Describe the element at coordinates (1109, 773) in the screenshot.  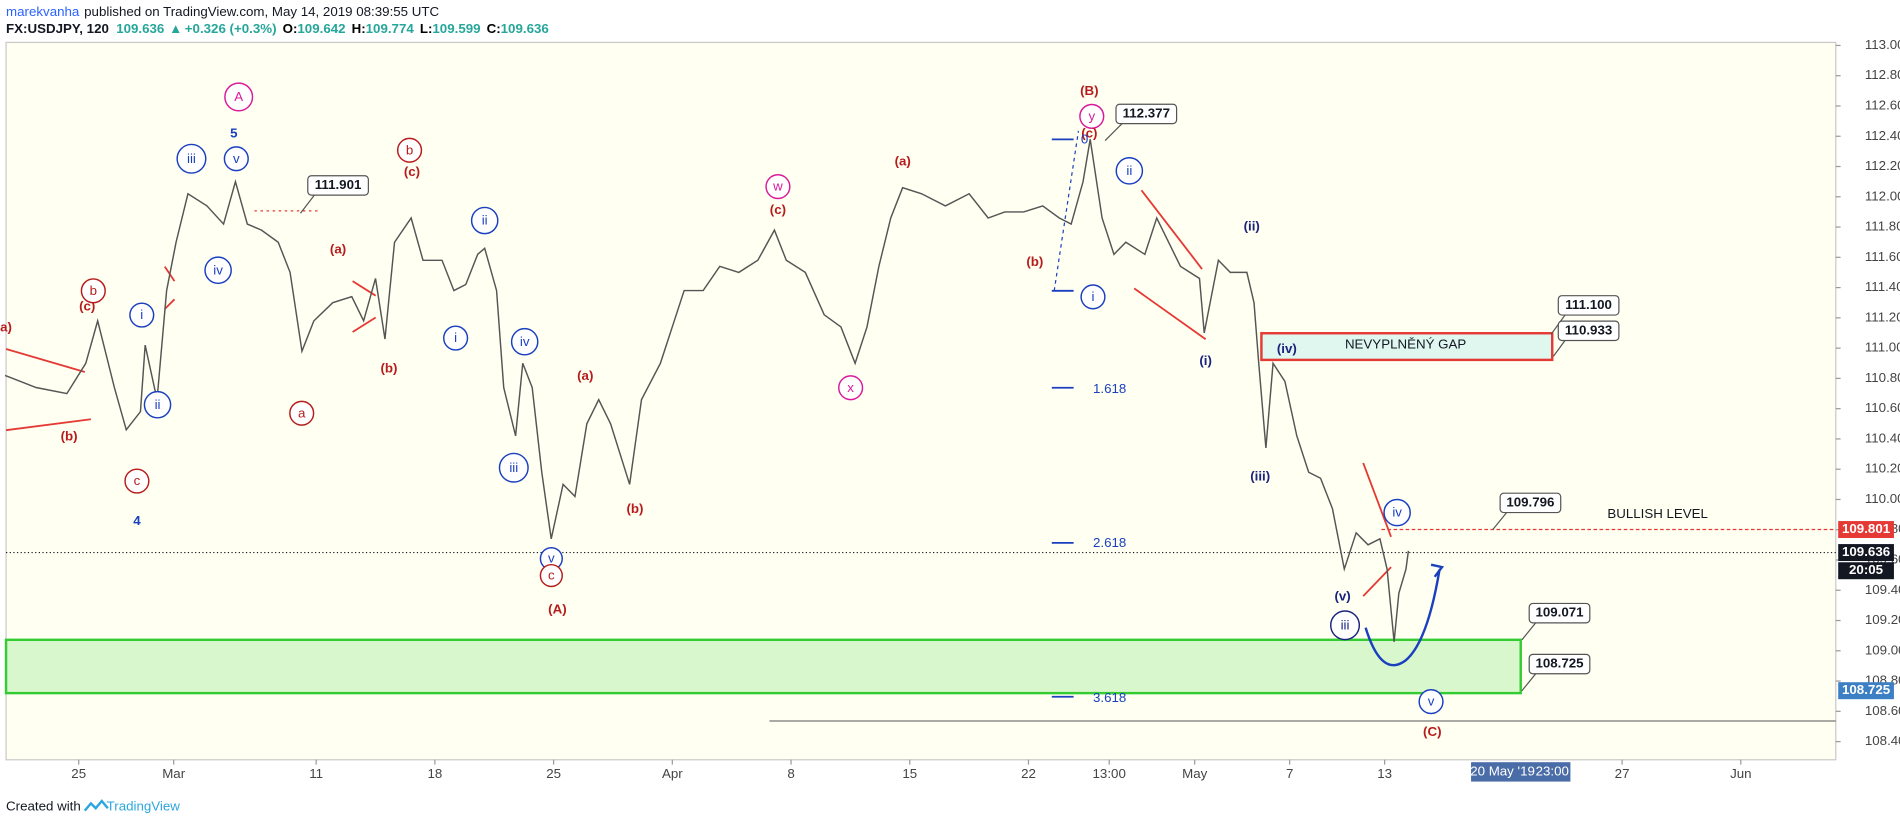
I see `x-tick-label: 13:00` at that location.